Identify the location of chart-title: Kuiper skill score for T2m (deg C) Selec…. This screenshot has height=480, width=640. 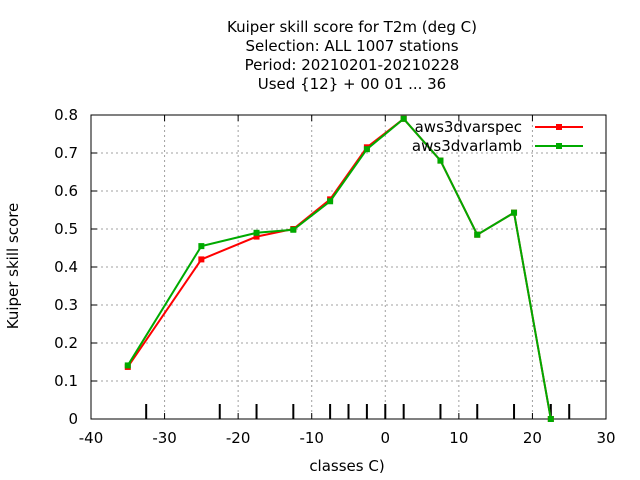
(352, 55).